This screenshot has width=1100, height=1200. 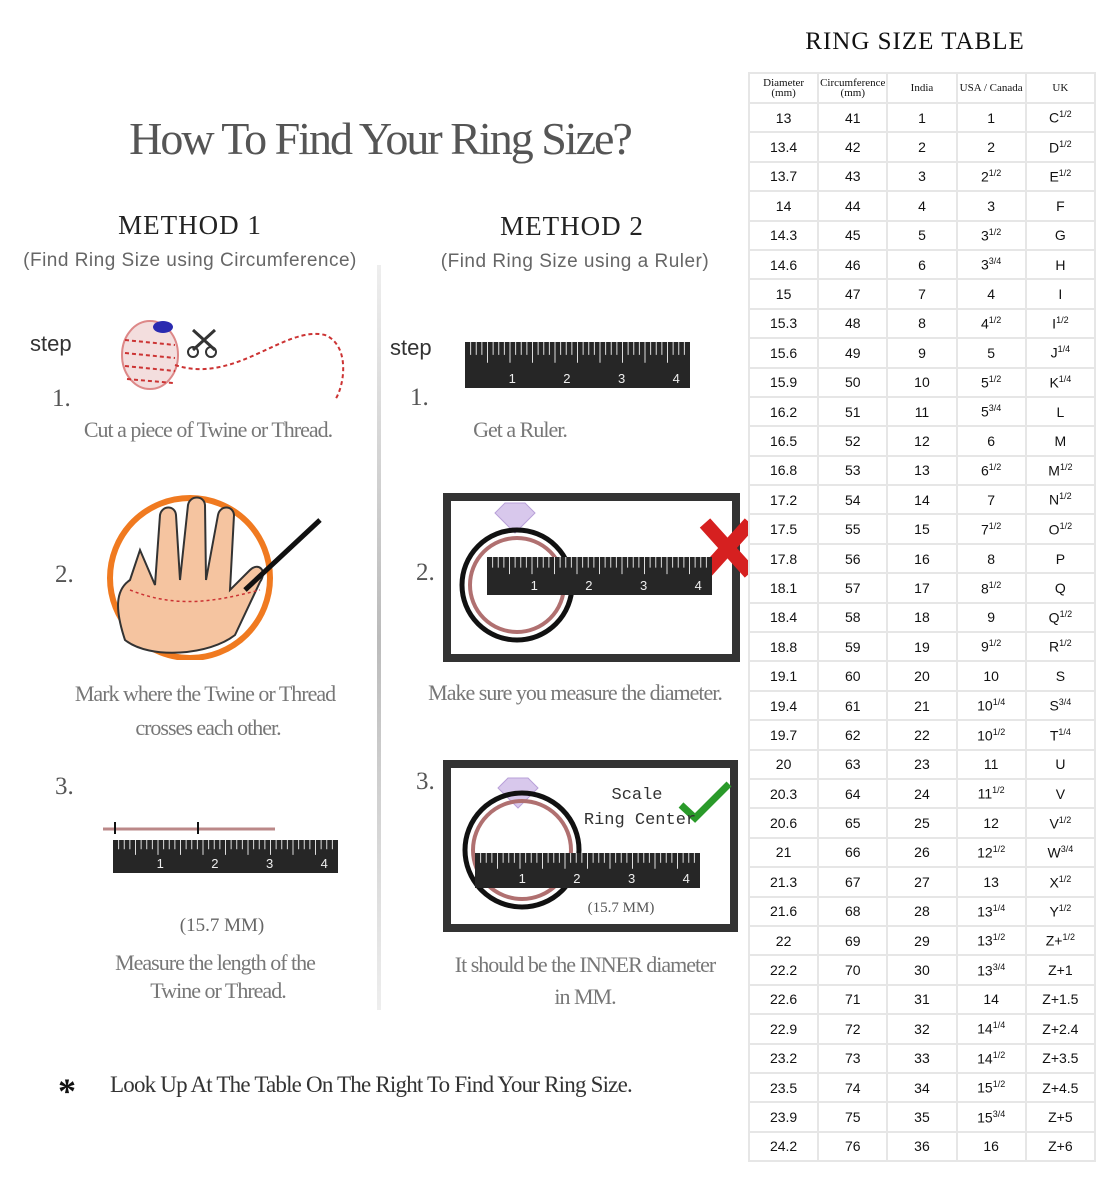 I want to click on method-subtitle: (Find Ring Size using a Ruler), so click(x=575, y=261).